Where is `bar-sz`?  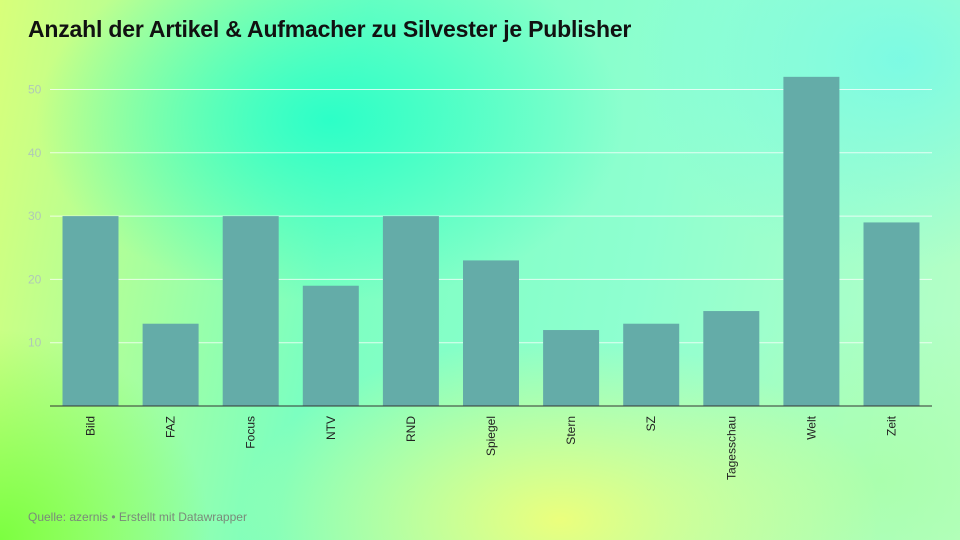
bar-sz is located at coordinates (651, 364).